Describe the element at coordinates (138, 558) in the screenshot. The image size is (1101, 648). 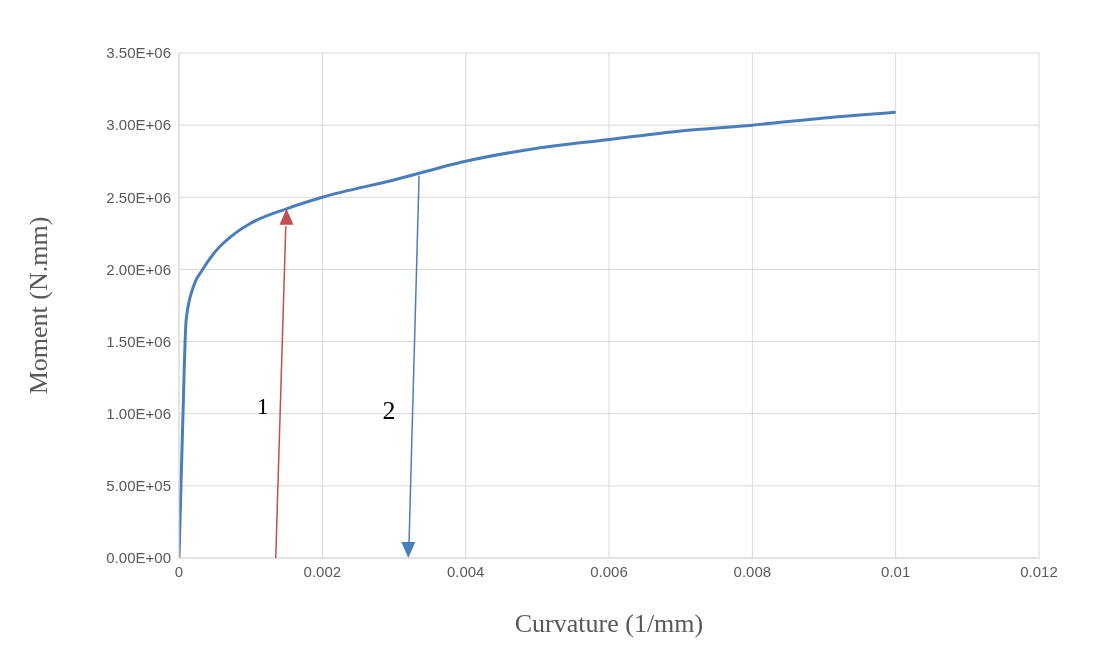
I see `y-tick-label: 0.00E+00` at that location.